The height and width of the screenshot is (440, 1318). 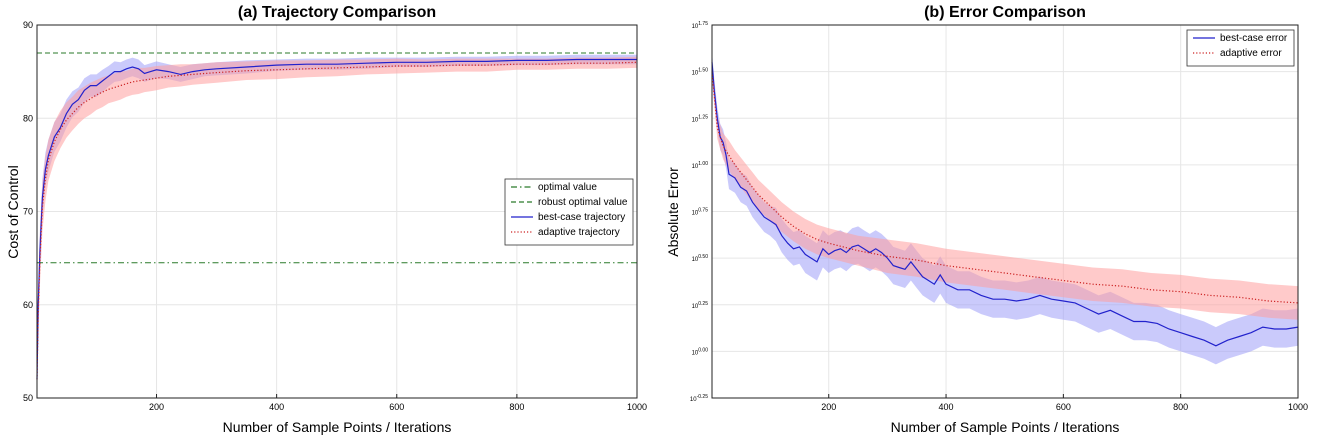 What do you see at coordinates (700, 25) in the screenshot?
I see `y-tick-label: 101.75` at bounding box center [700, 25].